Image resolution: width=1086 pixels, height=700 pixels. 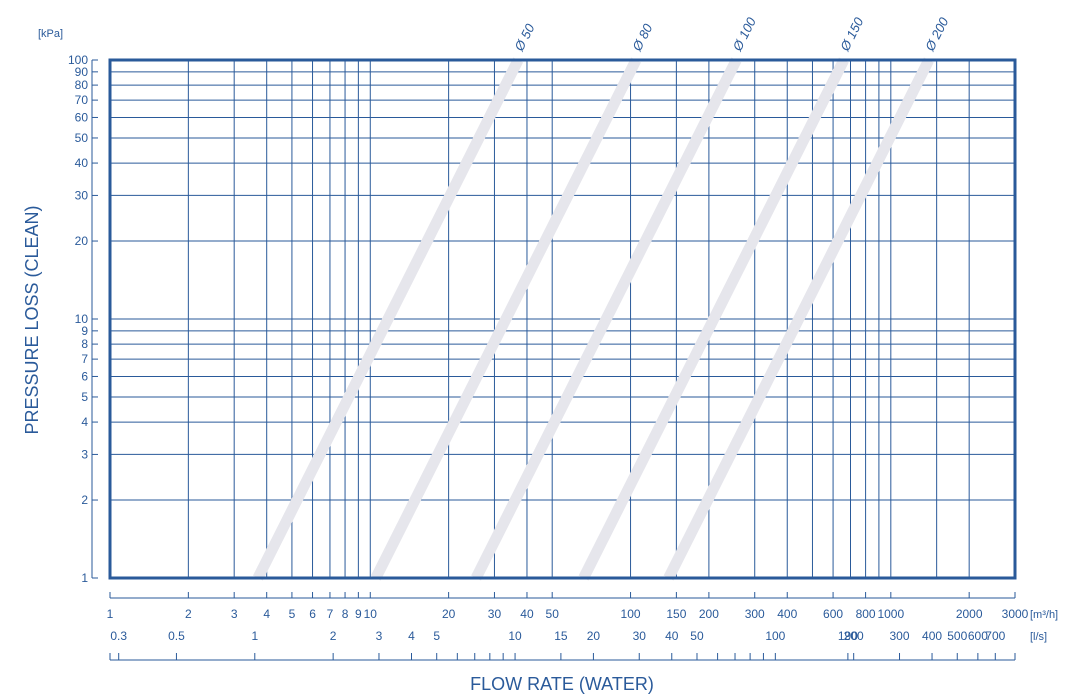 What do you see at coordinates (84, 500) in the screenshot?
I see `y-tick-label: 2` at bounding box center [84, 500].